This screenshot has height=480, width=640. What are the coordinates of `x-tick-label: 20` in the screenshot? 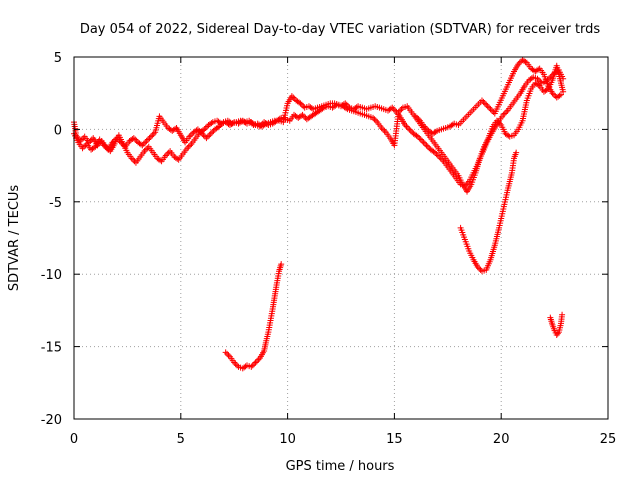 It's located at (501, 439).